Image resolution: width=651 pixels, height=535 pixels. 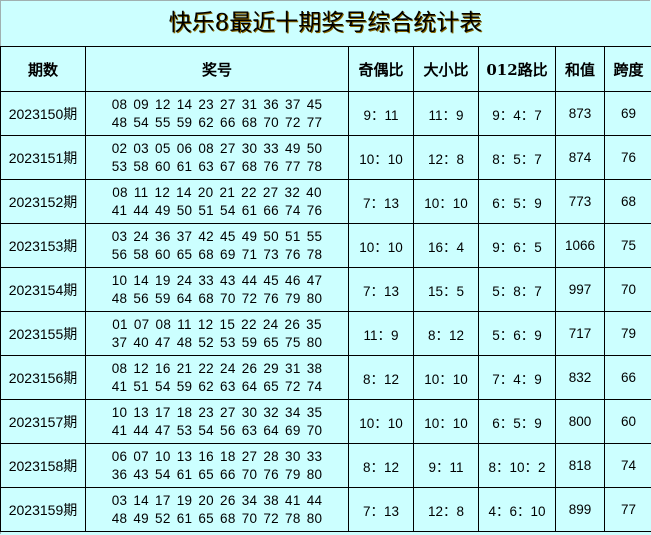 I want to click on period-cell: 2023154期, so click(x=43, y=289).